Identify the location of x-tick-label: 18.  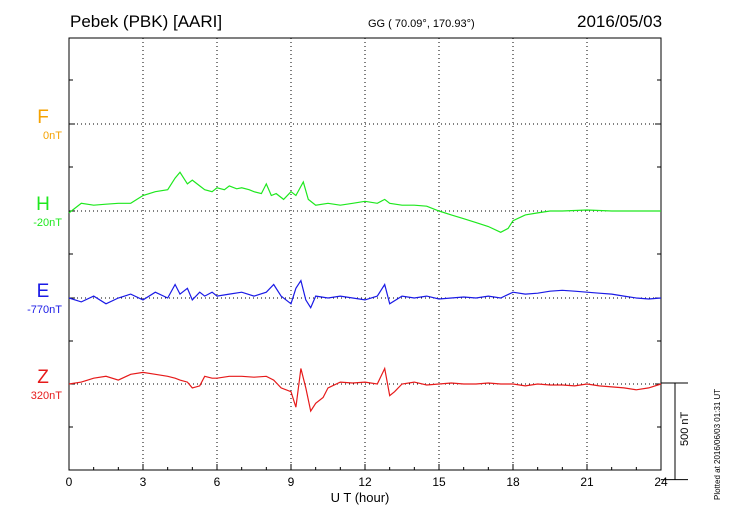
(513, 482).